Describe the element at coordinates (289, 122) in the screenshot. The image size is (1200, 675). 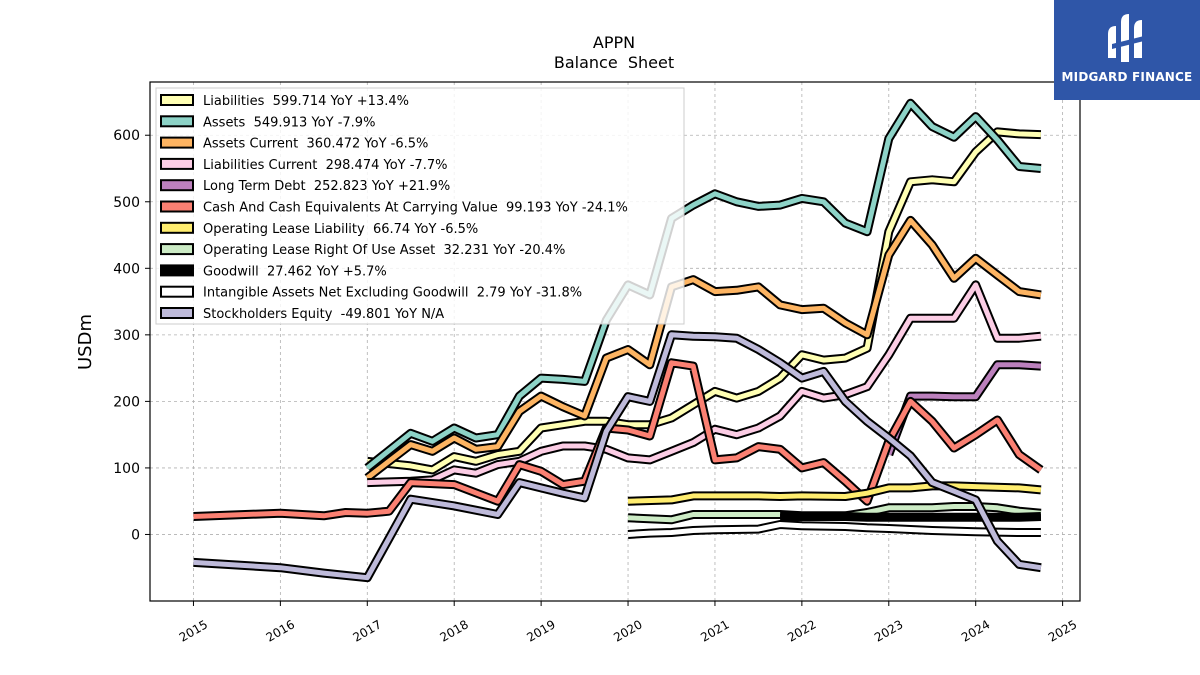
I see `legend-entry: Assets 549.913 YoY -7.9%` at that location.